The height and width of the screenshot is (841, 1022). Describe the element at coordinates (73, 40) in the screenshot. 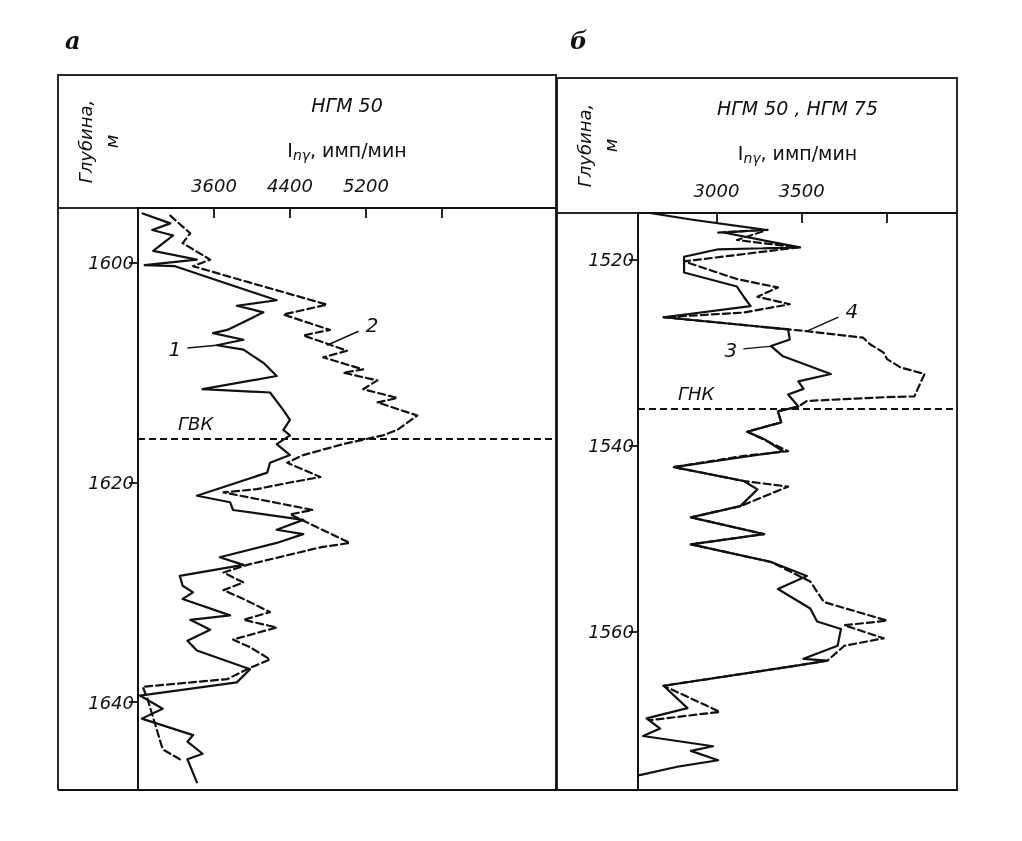

I see `chart-title: а` at that location.